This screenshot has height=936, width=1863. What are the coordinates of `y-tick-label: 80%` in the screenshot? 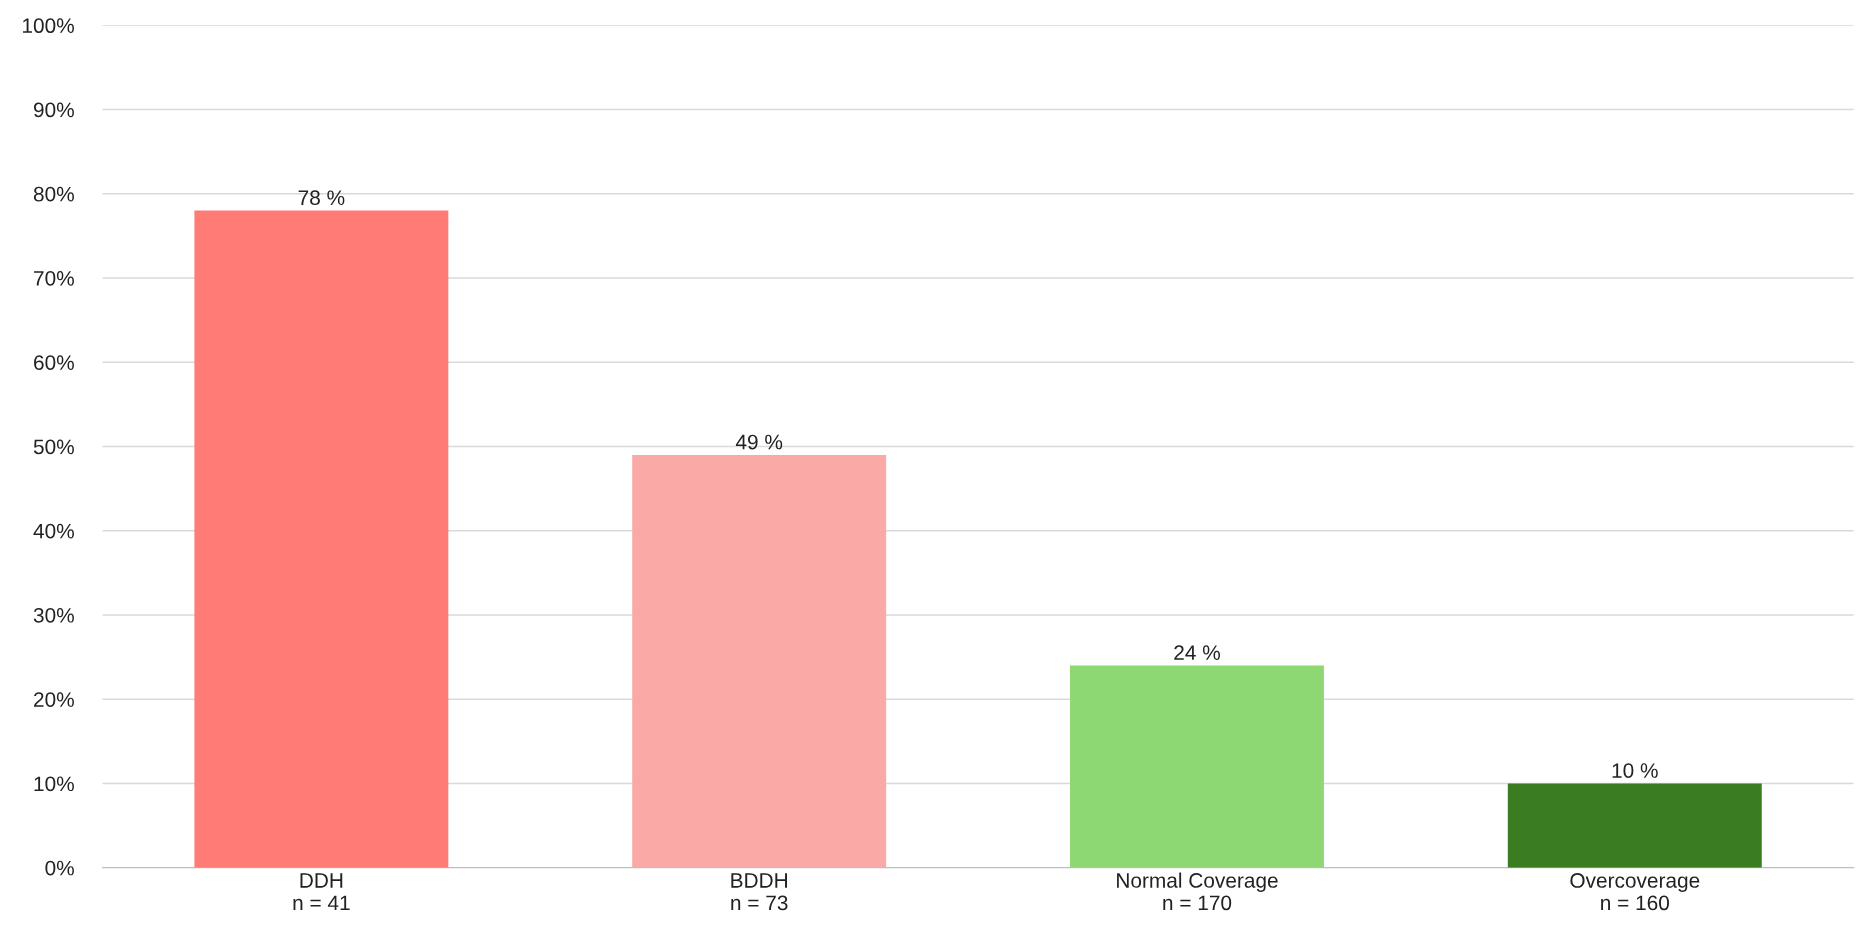 It's located at (53, 194).